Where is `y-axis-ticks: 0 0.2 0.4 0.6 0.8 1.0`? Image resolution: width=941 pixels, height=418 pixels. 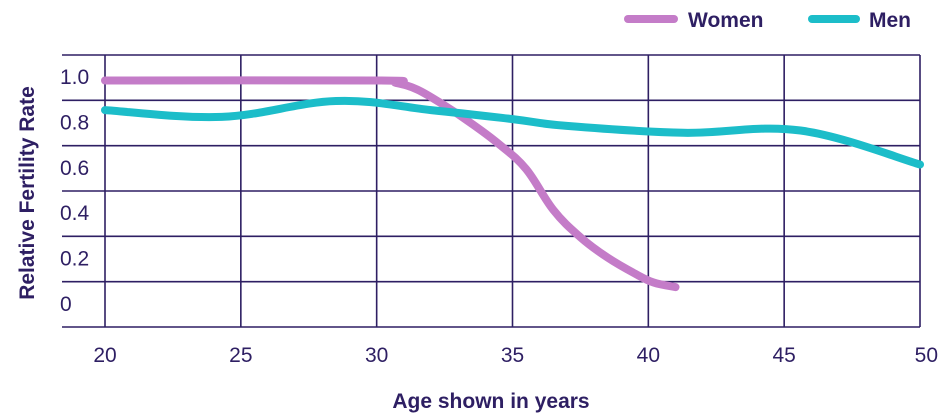 y-axis-ticks: 0 0.2 0.4 0.6 0.8 1.0 is located at coordinates (75, 191).